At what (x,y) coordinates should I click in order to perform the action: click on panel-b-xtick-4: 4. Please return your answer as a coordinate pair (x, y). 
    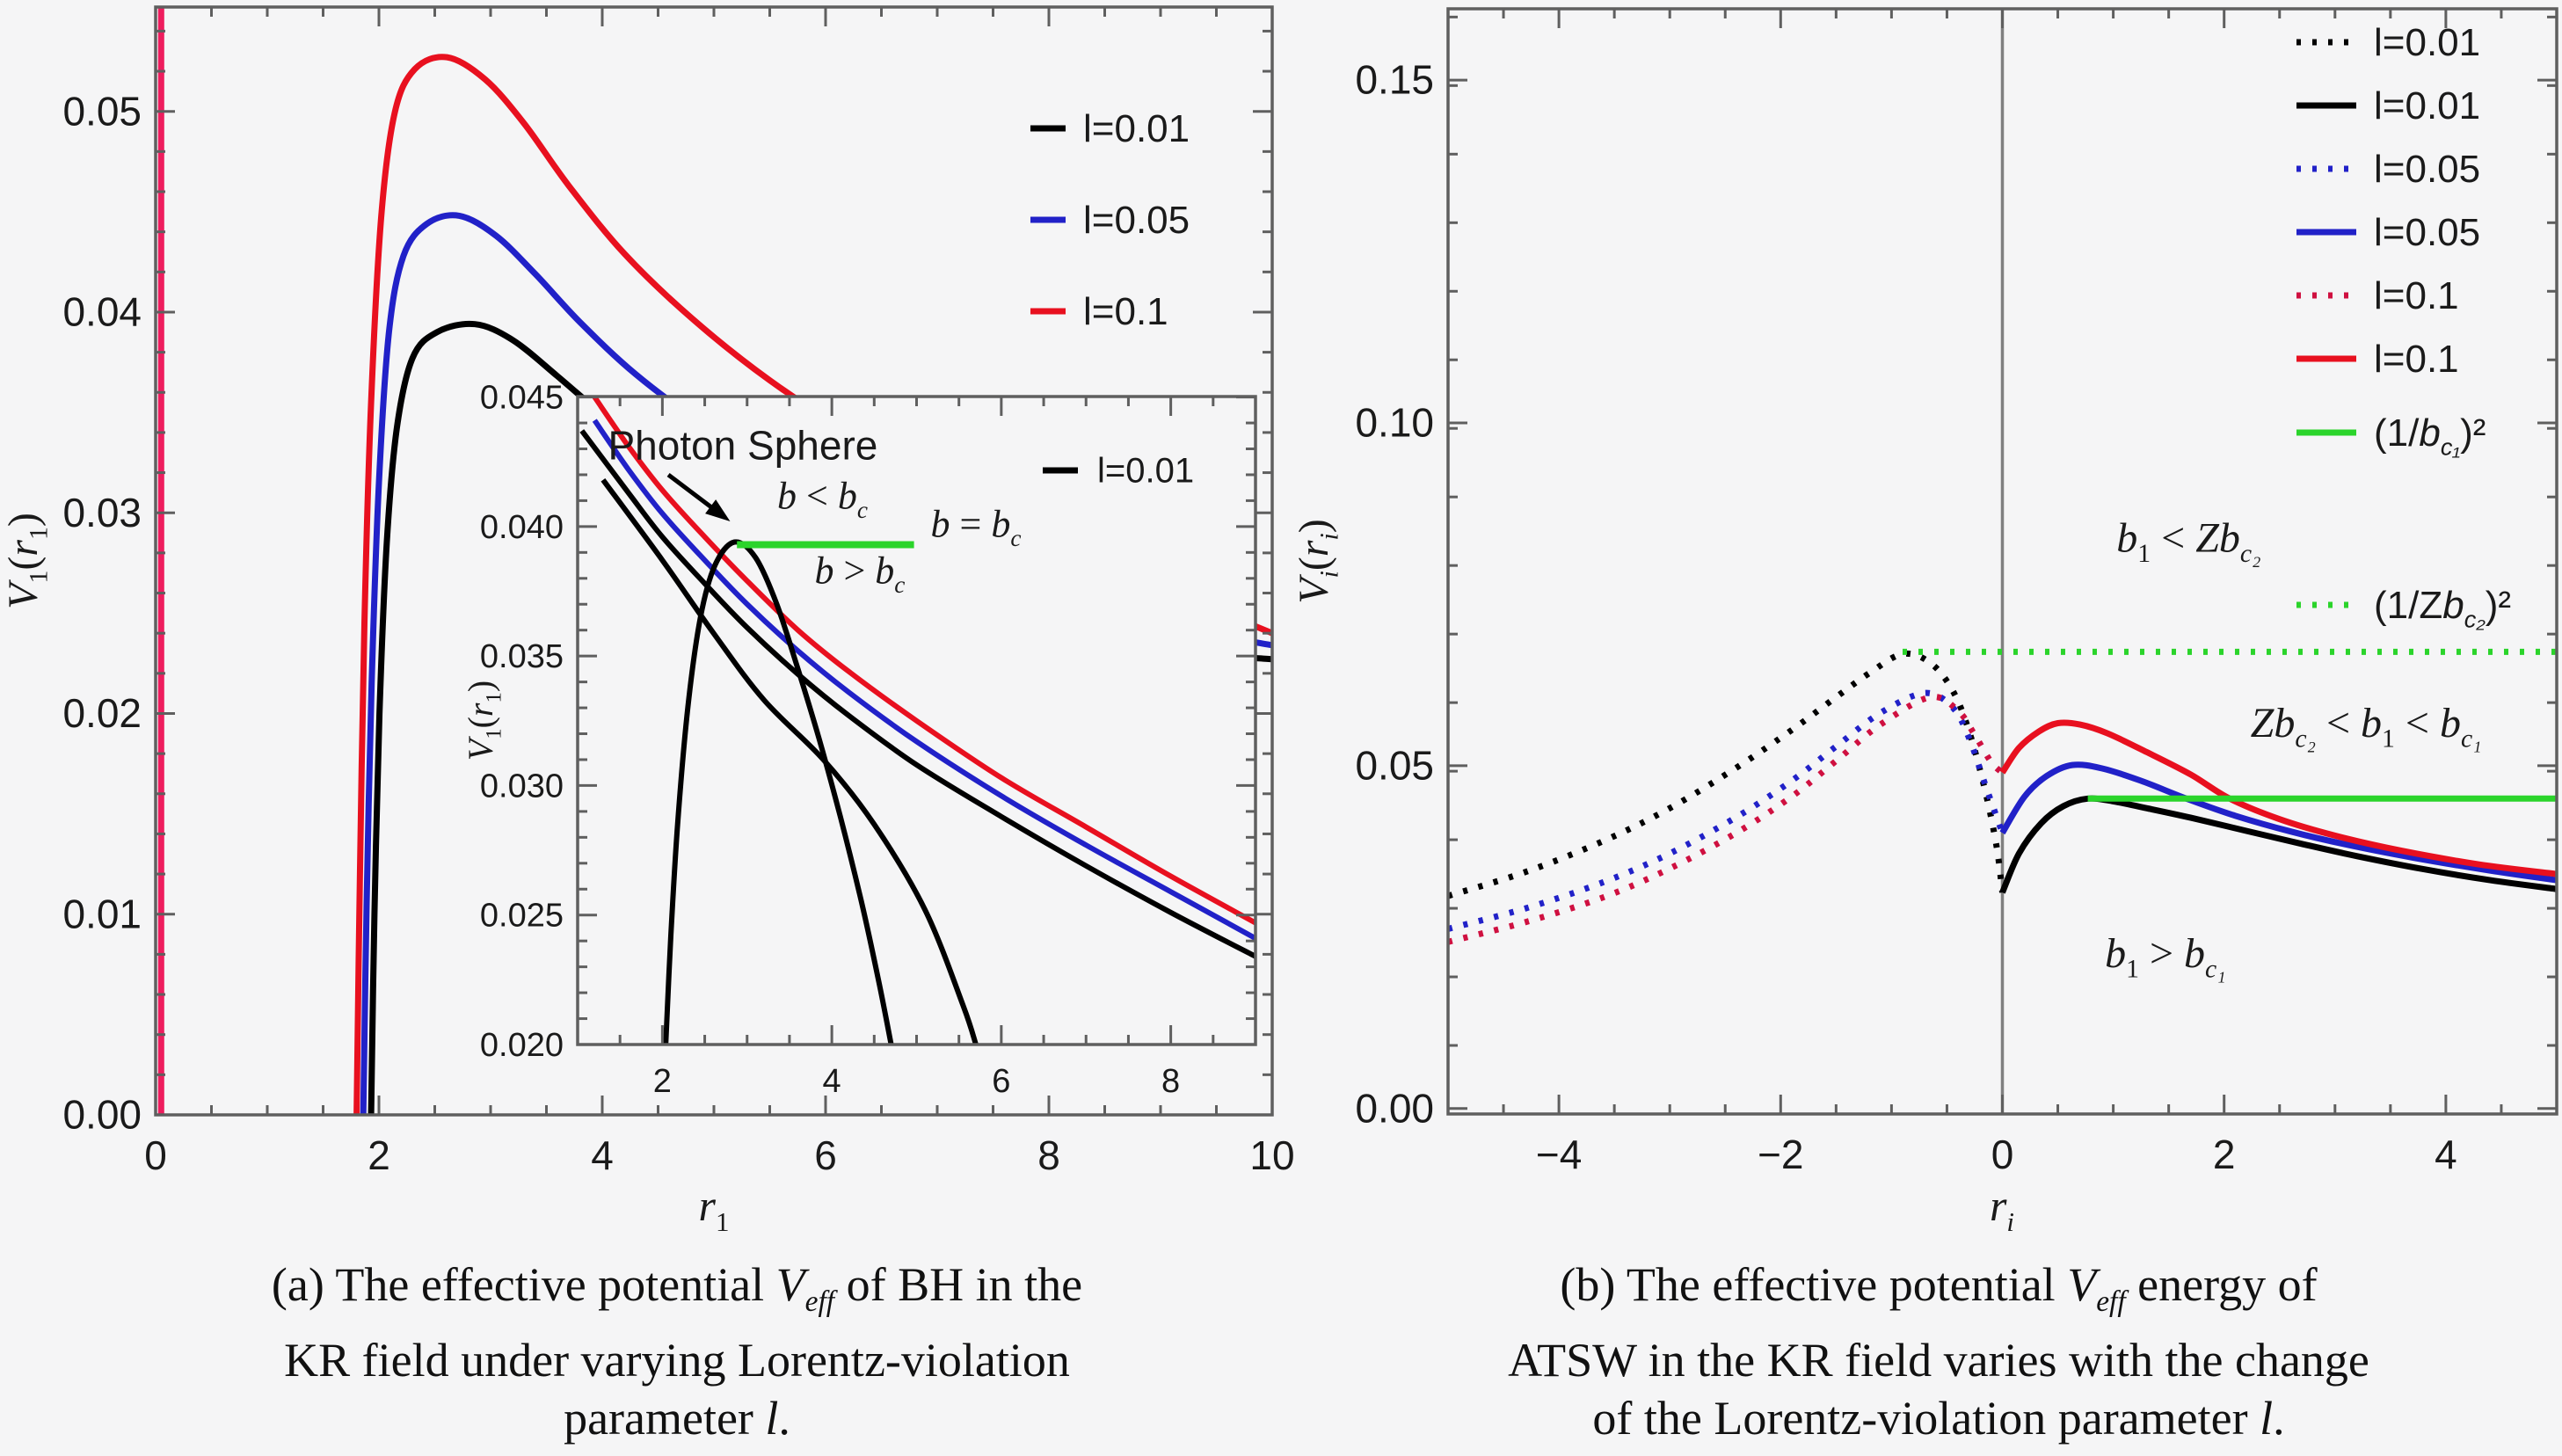
    Looking at the image, I should click on (2446, 1154).